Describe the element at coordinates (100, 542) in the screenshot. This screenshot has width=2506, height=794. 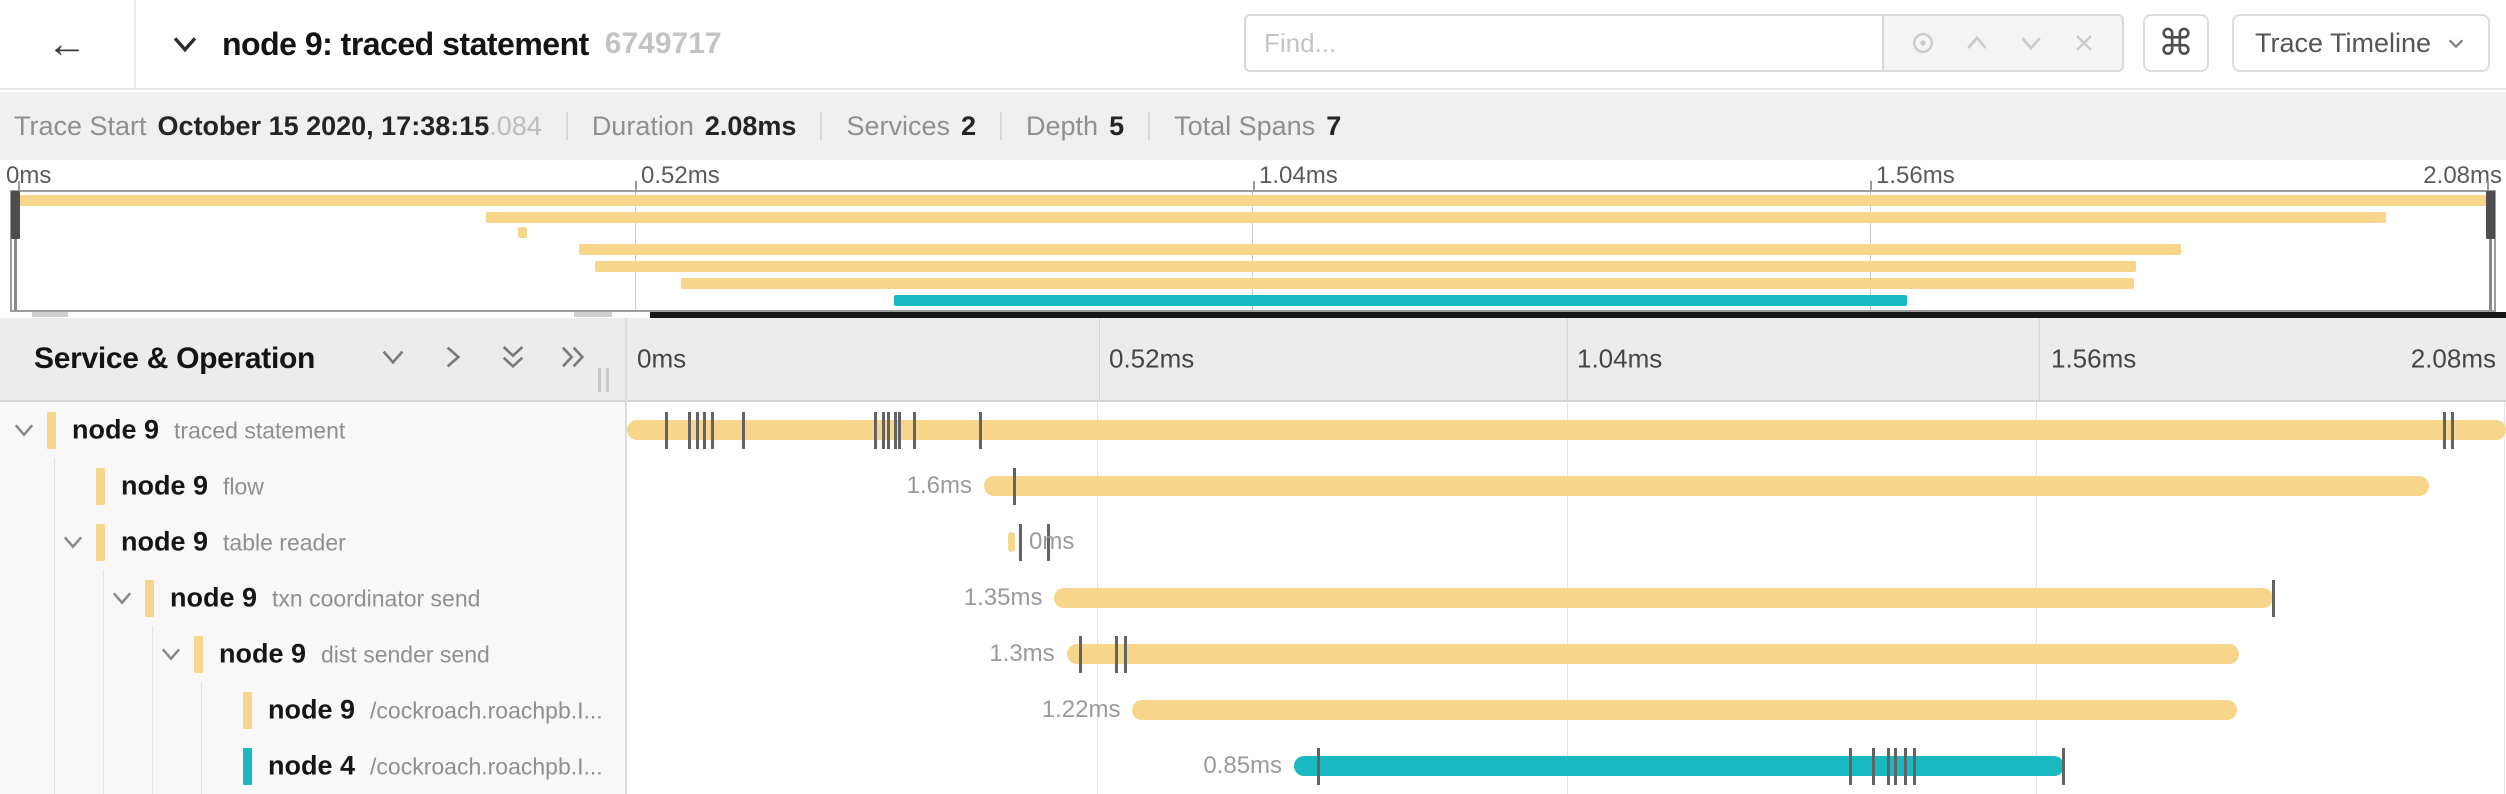
I see `service-color-chip` at that location.